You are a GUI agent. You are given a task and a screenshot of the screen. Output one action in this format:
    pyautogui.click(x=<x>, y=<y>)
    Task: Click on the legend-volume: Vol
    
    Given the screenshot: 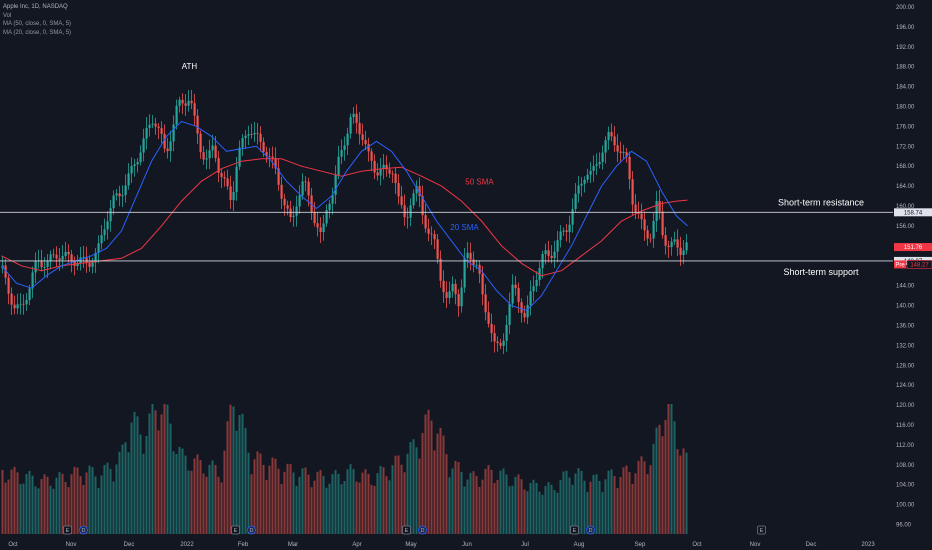 What is the action you would take?
    pyautogui.click(x=7, y=15)
    